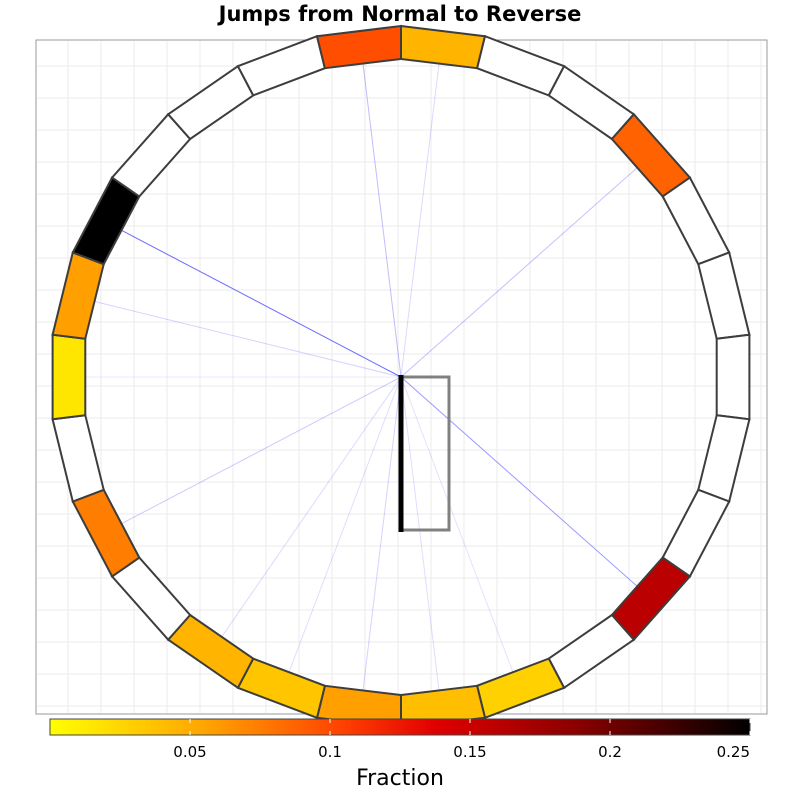 Image resolution: width=800 pixels, height=800 pixels. Describe the element at coordinates (610, 752) in the screenshot. I see `colorbar-tick-label: 0.2` at that location.